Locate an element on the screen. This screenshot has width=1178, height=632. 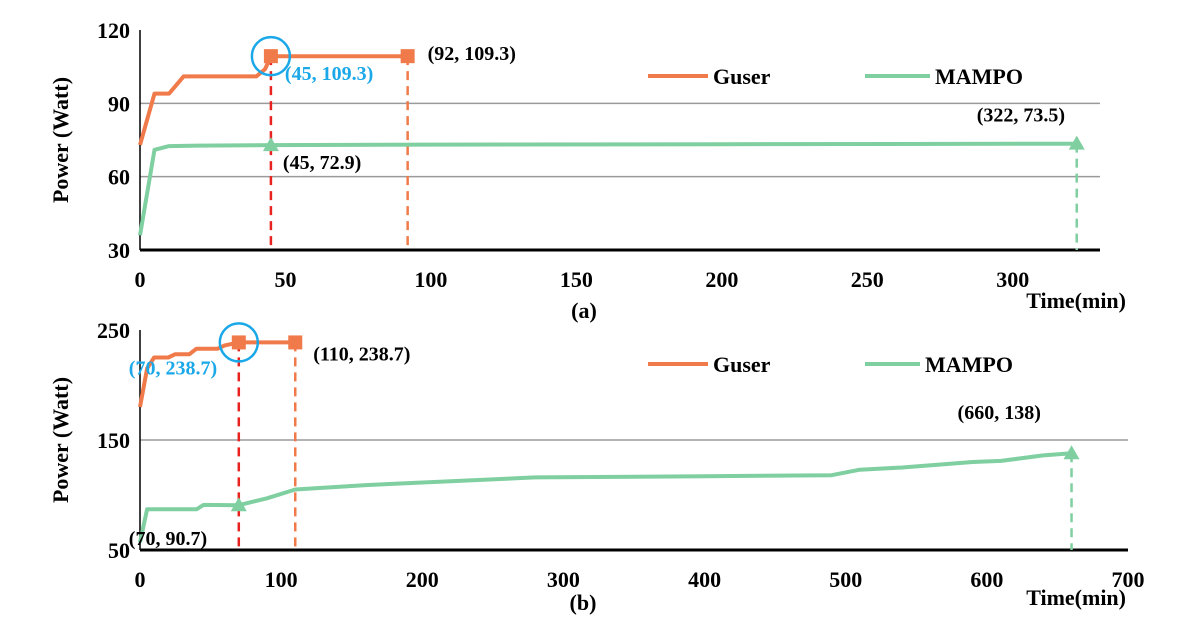
panel-b-series-line-guser is located at coordinates (217, 374).